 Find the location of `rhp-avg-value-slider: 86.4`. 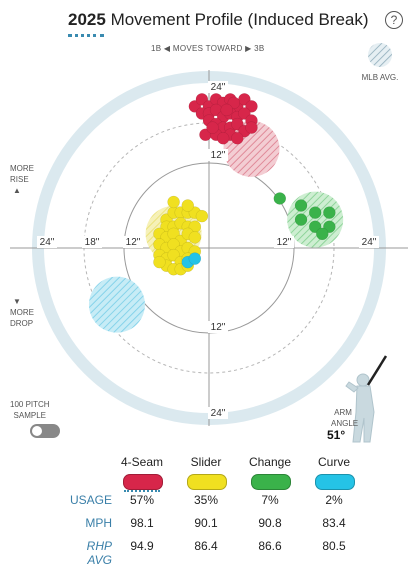

rhp-avg-value-slider: 86.4 is located at coordinates (206, 546).